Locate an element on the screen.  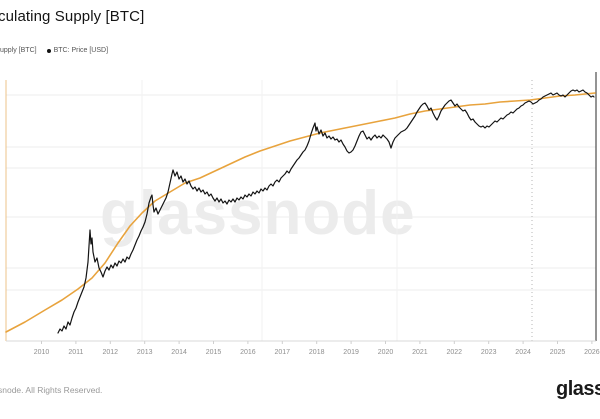
x-tick-label: 2026 is located at coordinates (592, 352).